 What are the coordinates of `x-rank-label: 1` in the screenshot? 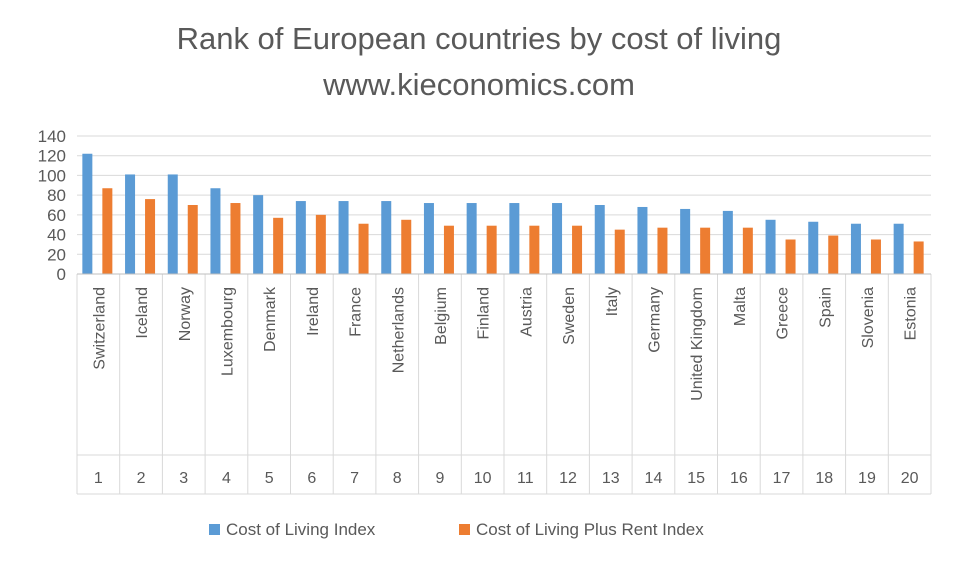 It's located at (98, 478).